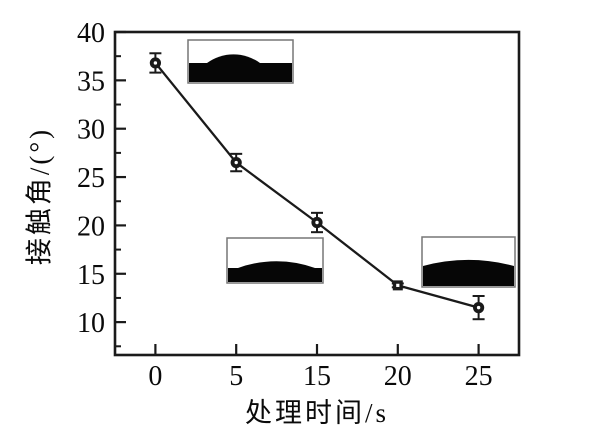 This screenshot has height=434, width=605. I want to click on y-tick-label: 20, so click(91, 226).